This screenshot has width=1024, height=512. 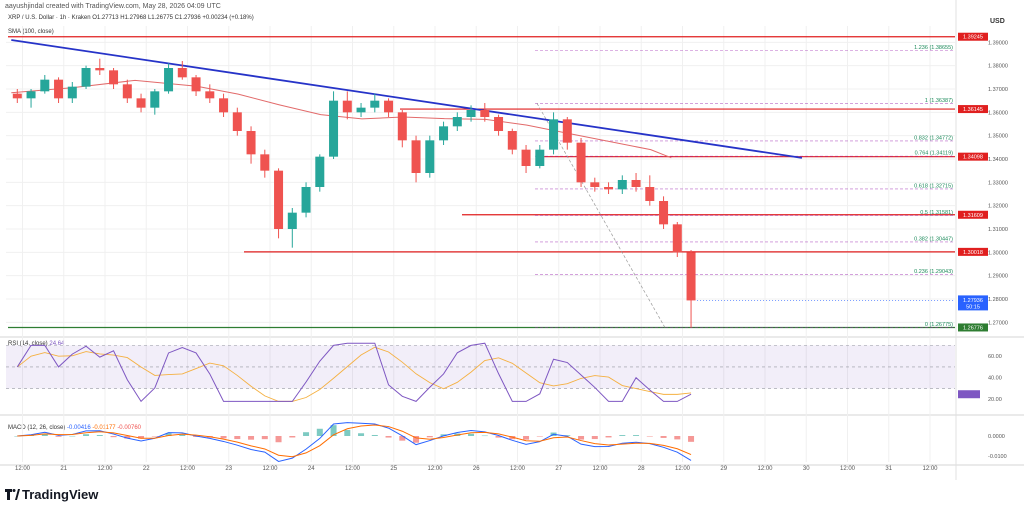 What do you see at coordinates (998, 323) in the screenshot?
I see `price-tick-label: 1.27000` at bounding box center [998, 323].